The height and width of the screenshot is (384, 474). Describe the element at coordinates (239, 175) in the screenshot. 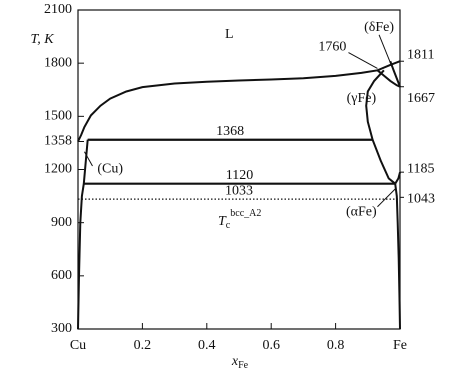

I see `isotherm-label: 1120` at that location.